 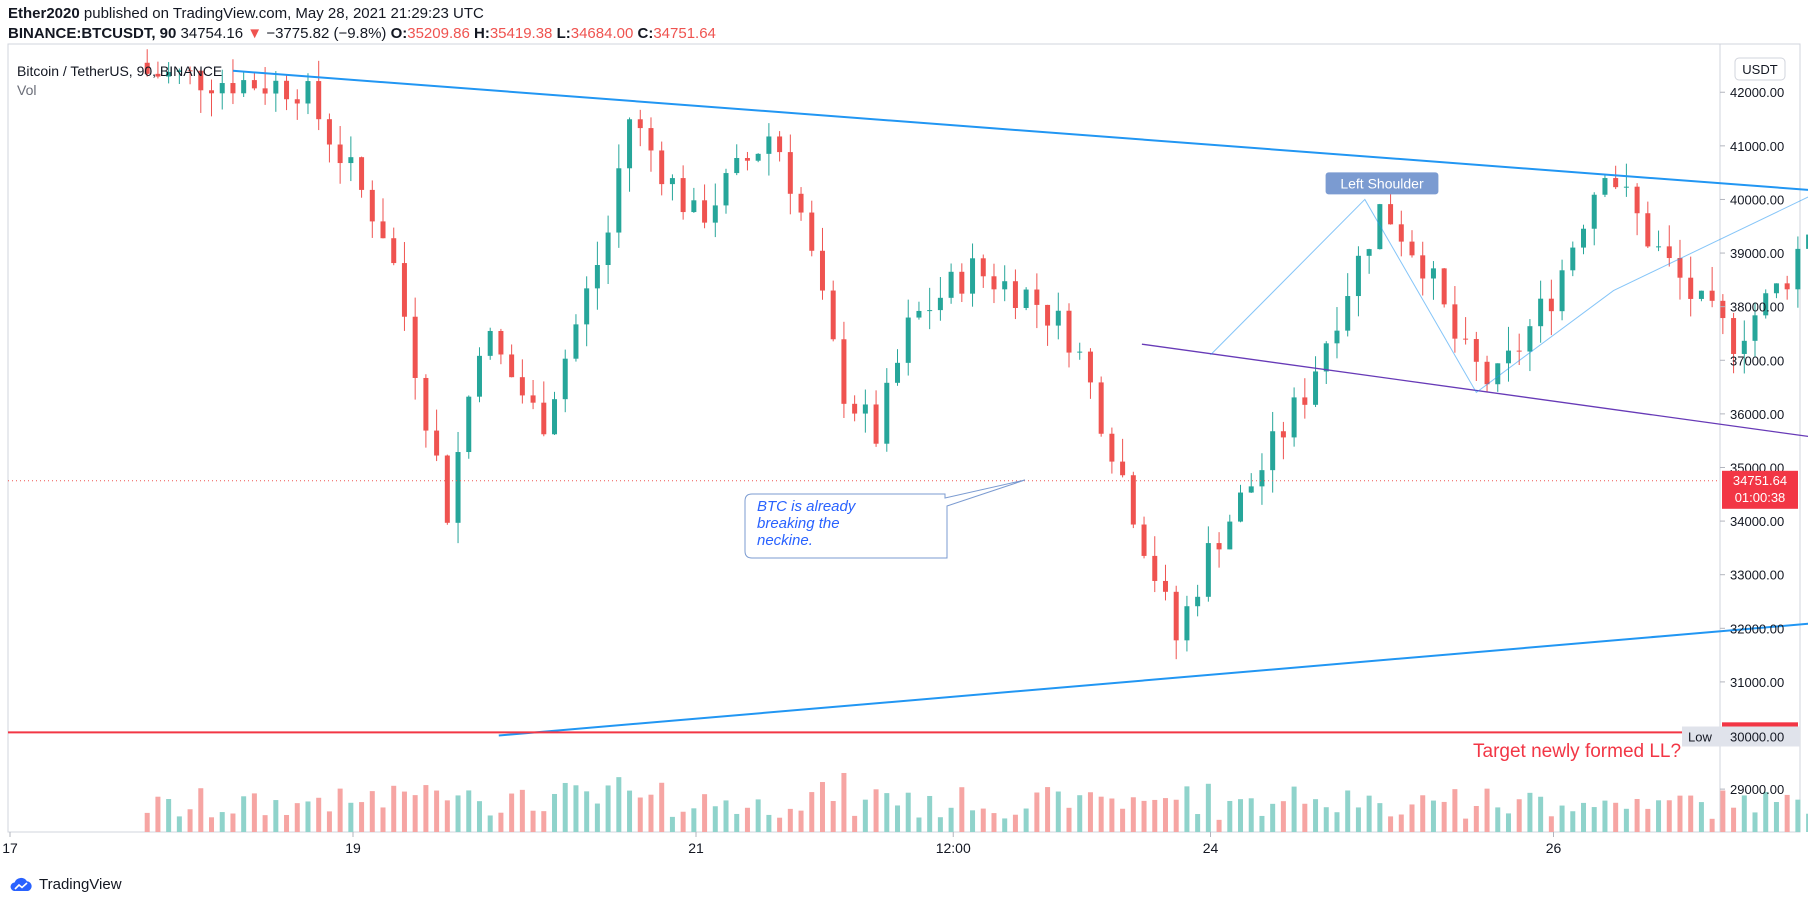 What do you see at coordinates (1757, 789) in the screenshot?
I see `y-tick-label: 29000.00` at bounding box center [1757, 789].